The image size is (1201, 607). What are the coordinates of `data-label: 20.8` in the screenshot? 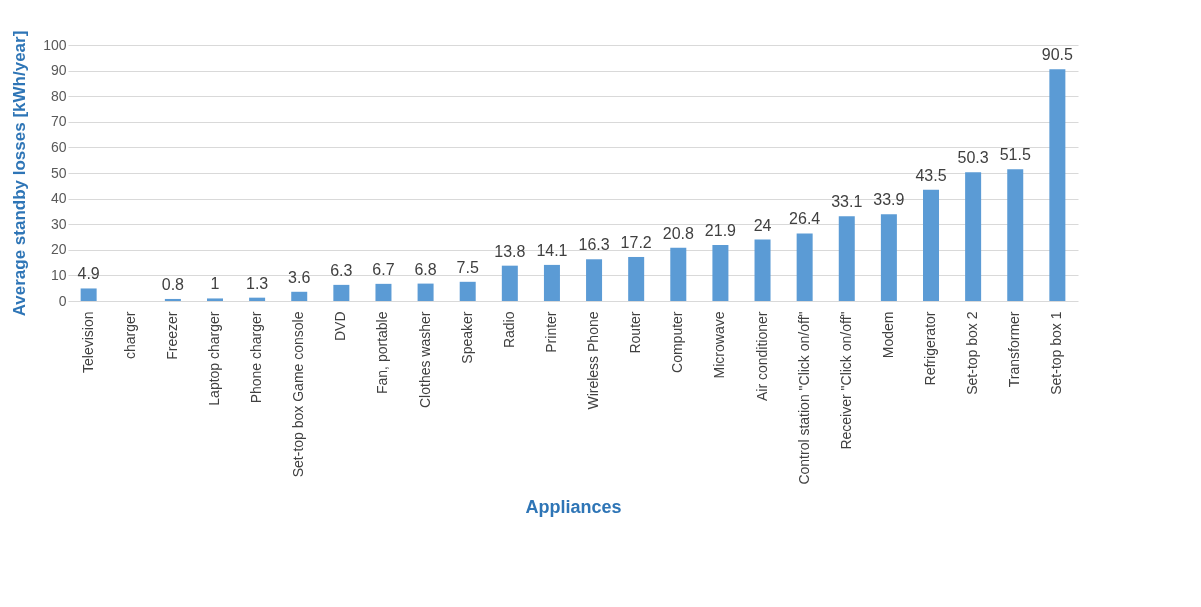 It's located at (678, 233).